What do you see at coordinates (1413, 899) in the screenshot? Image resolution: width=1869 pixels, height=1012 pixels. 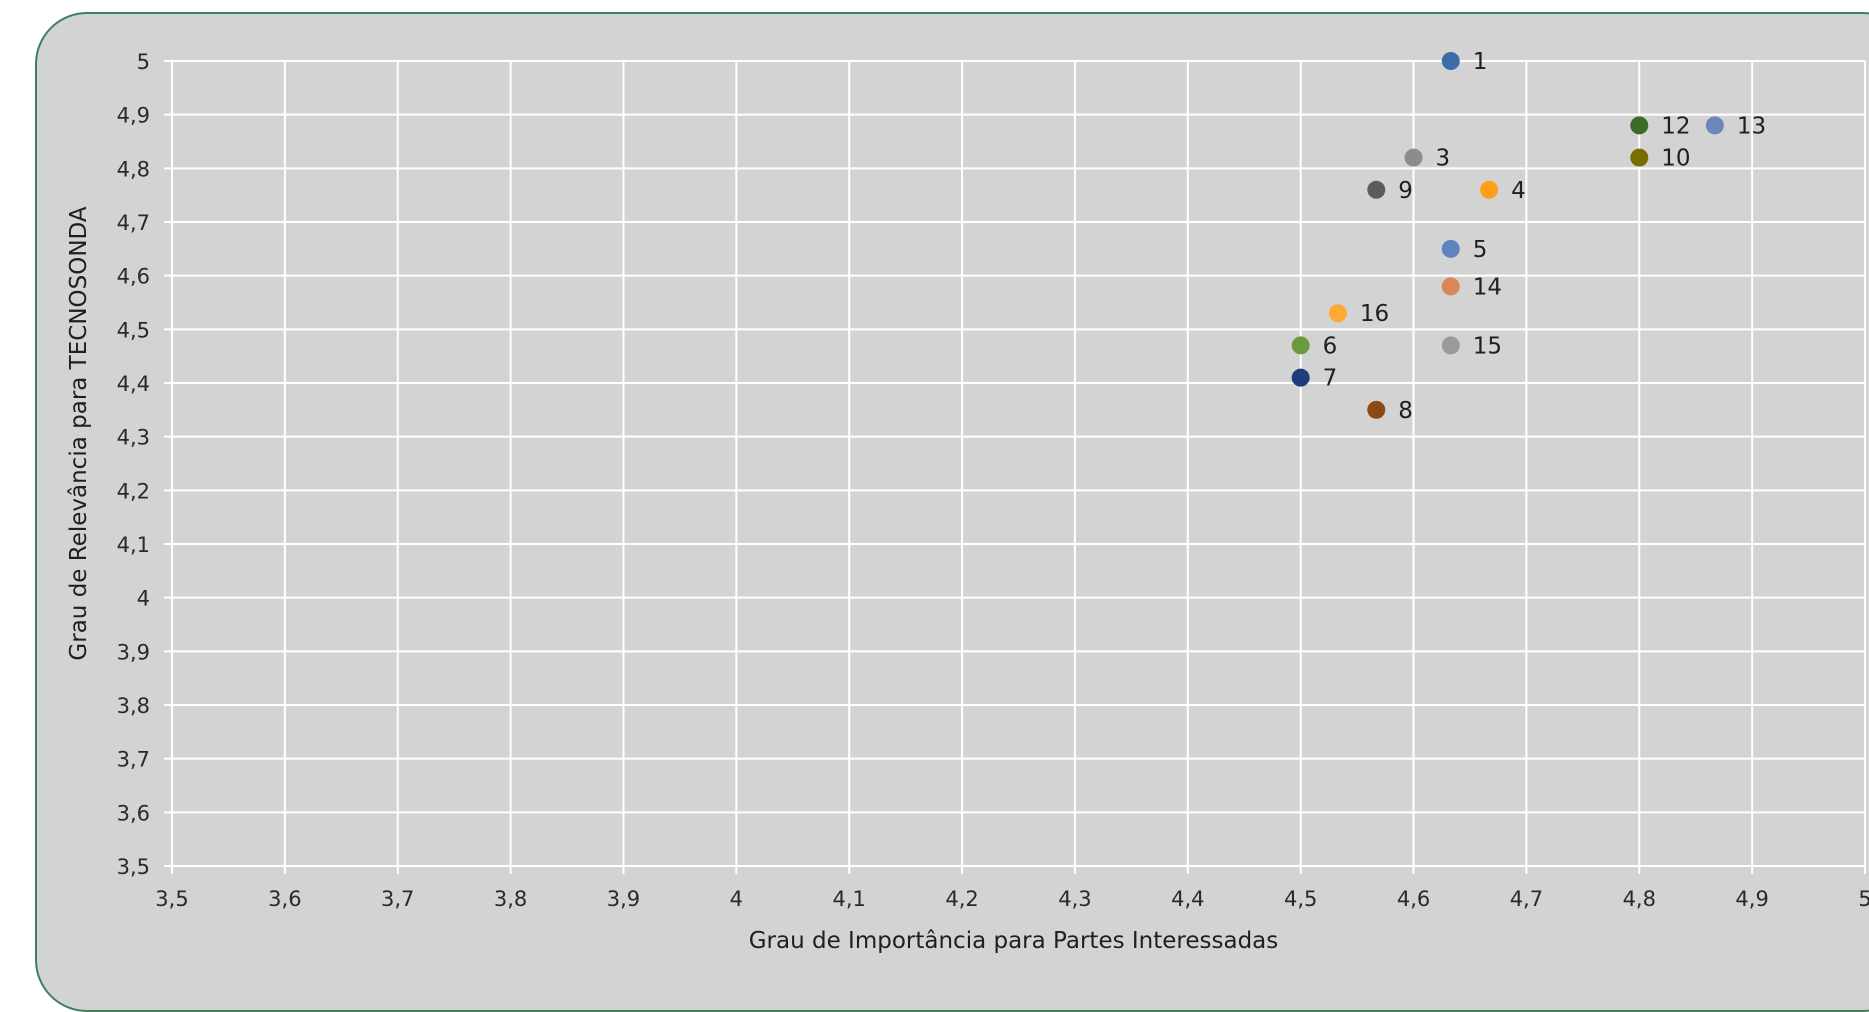 I see `x-tick-label: 4,6` at bounding box center [1413, 899].